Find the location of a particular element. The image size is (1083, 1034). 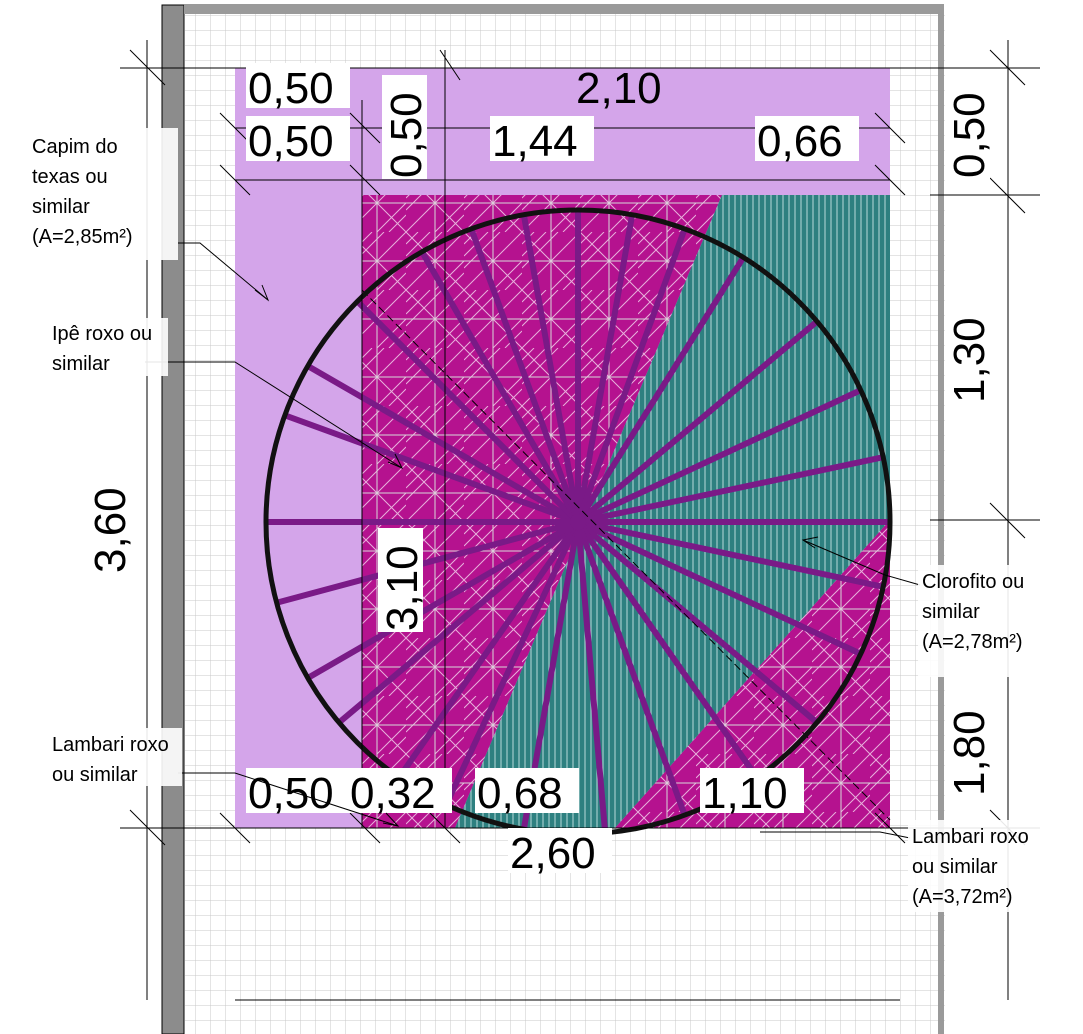

label-ipe: Ipê roxo ou similar is located at coordinates (108, 347).